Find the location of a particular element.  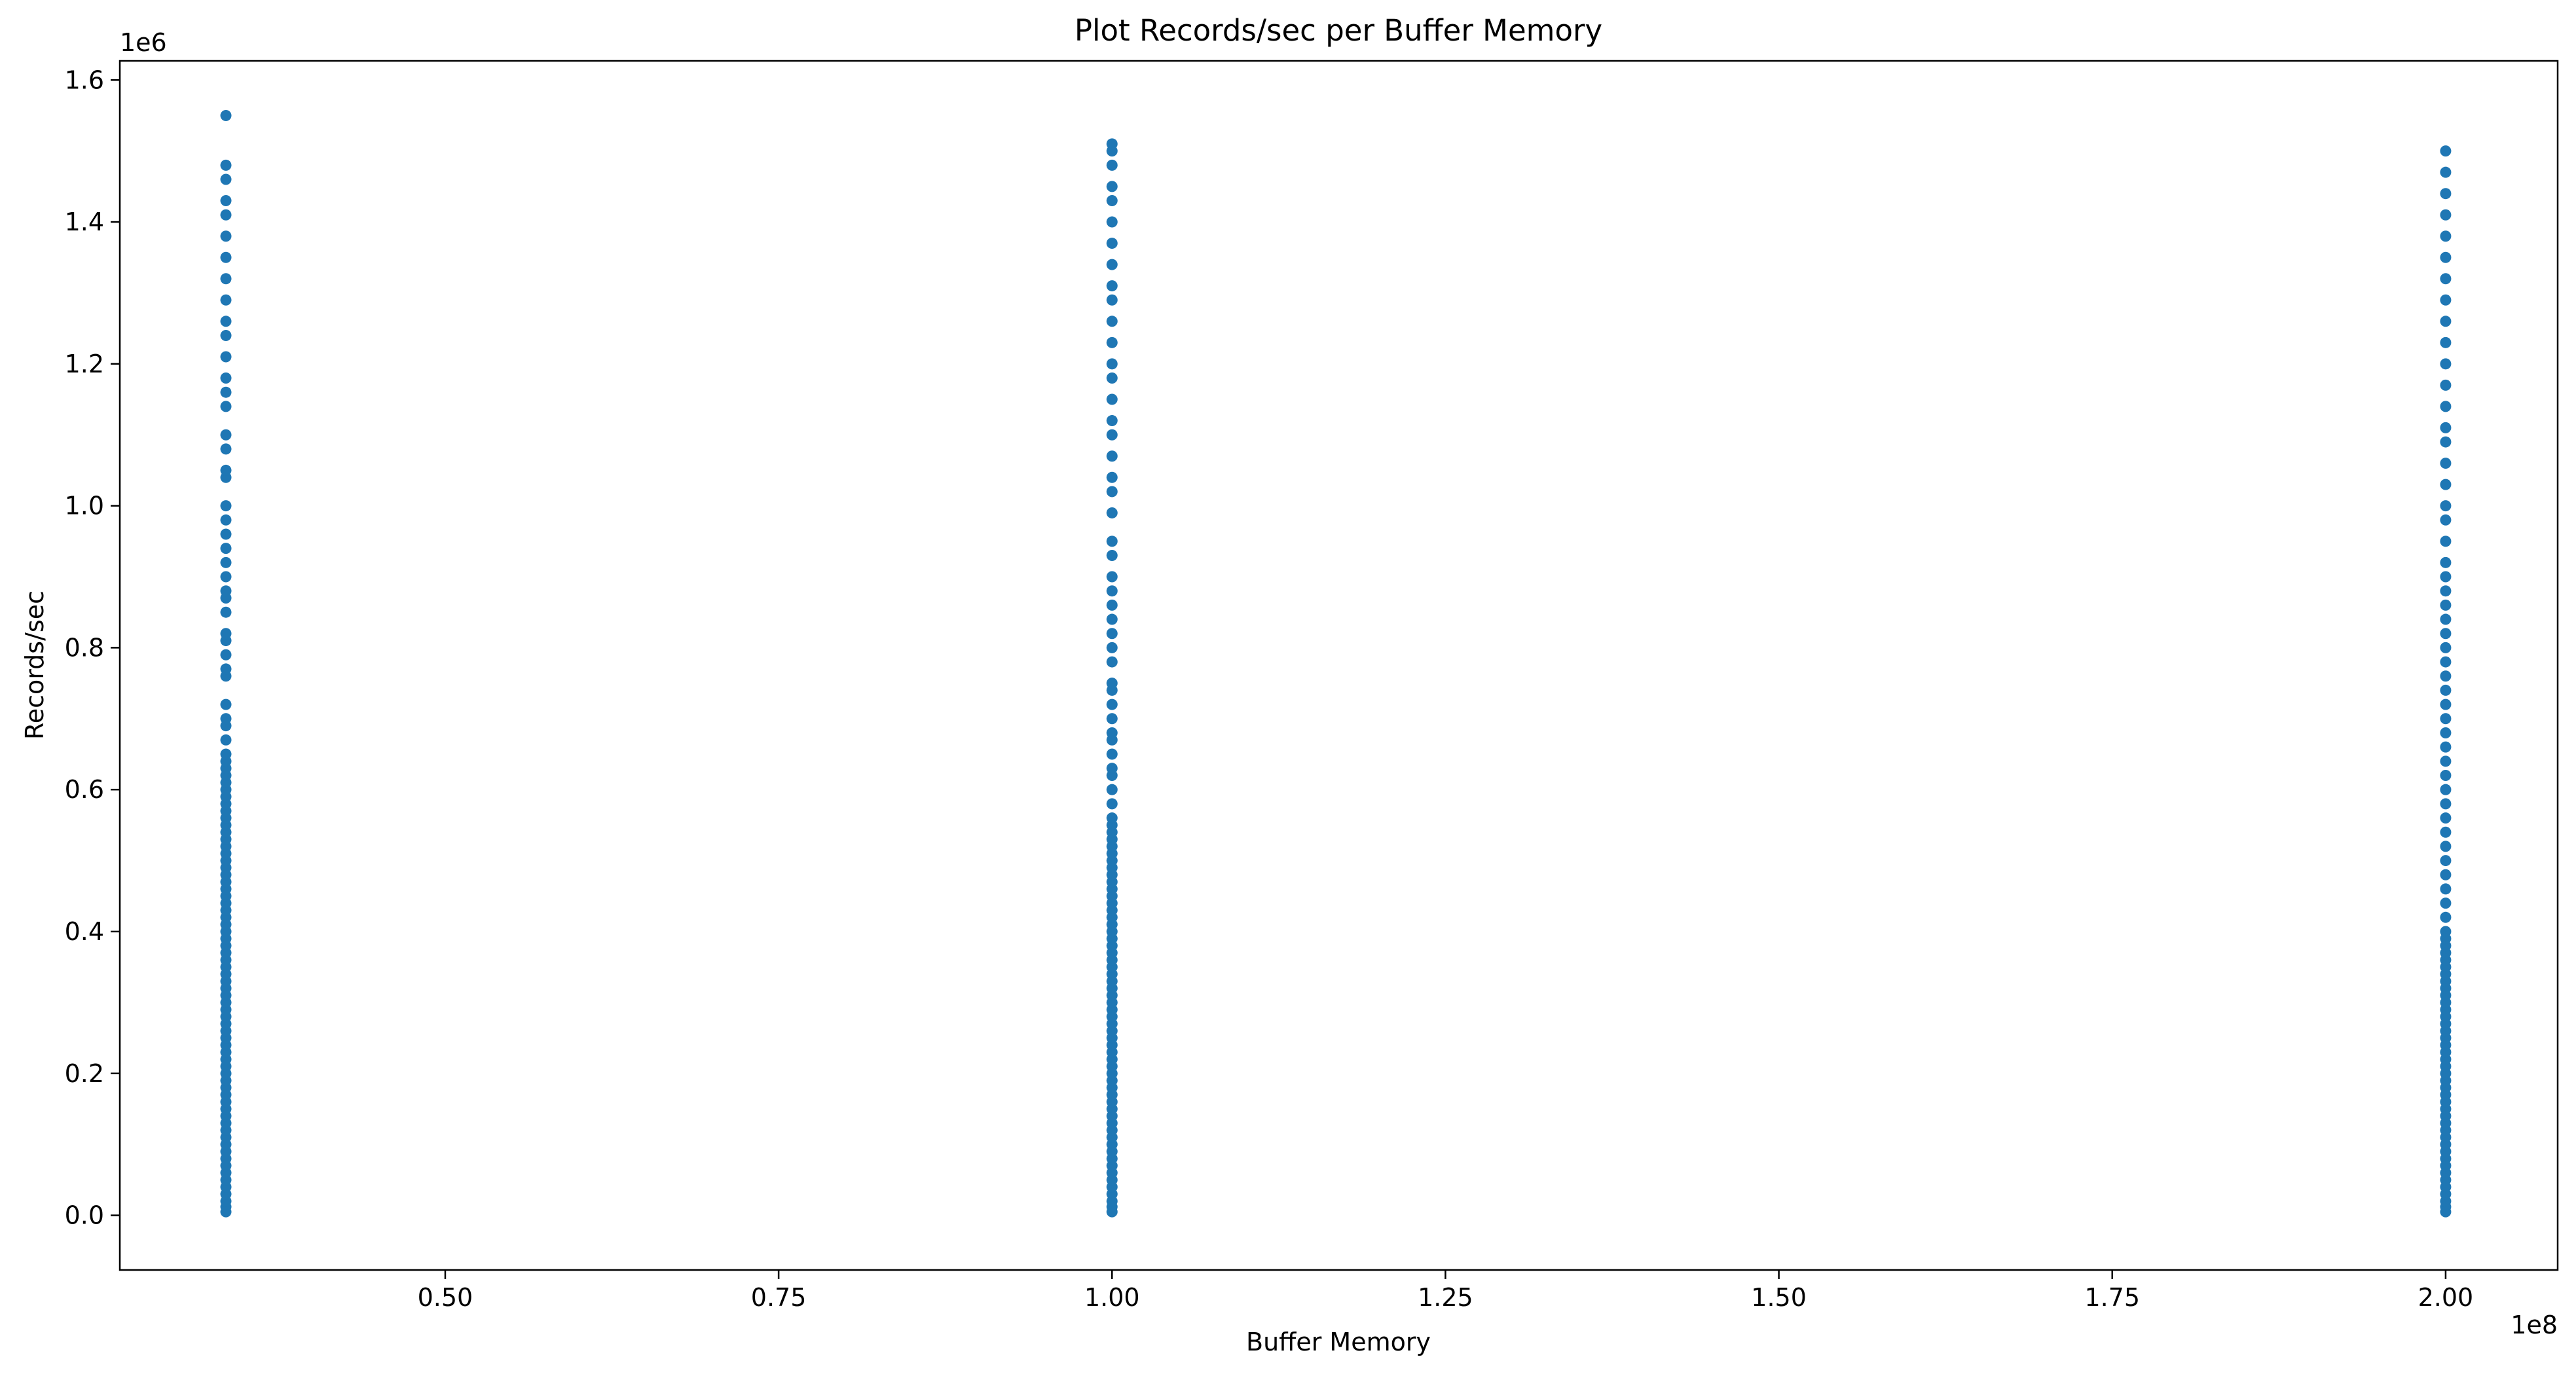

y-tick-label: 1.4 is located at coordinates (84, 222).